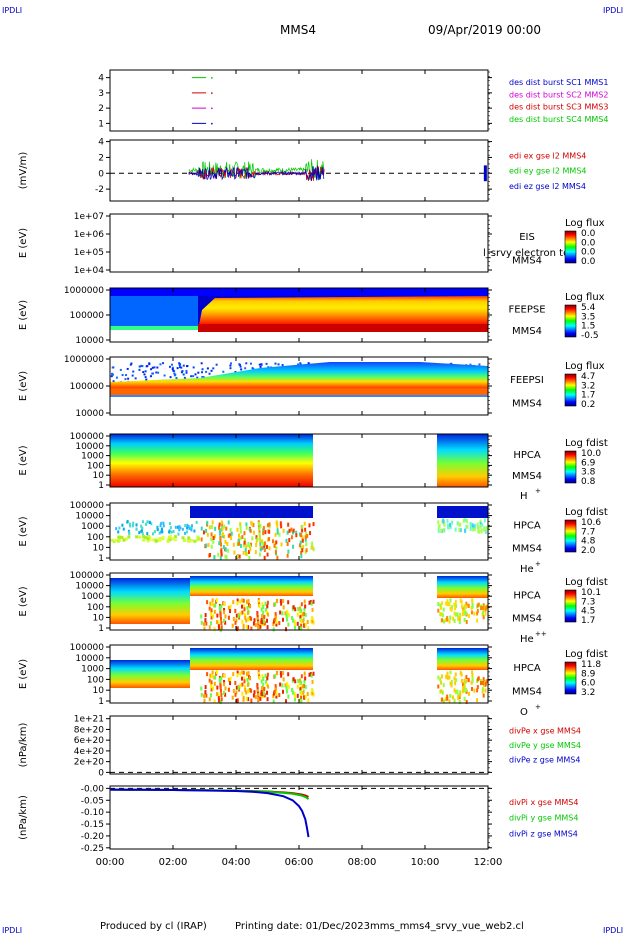  Describe the element at coordinates (585, 223) in the screenshot. I see `colorbar-title: Log flux` at that location.